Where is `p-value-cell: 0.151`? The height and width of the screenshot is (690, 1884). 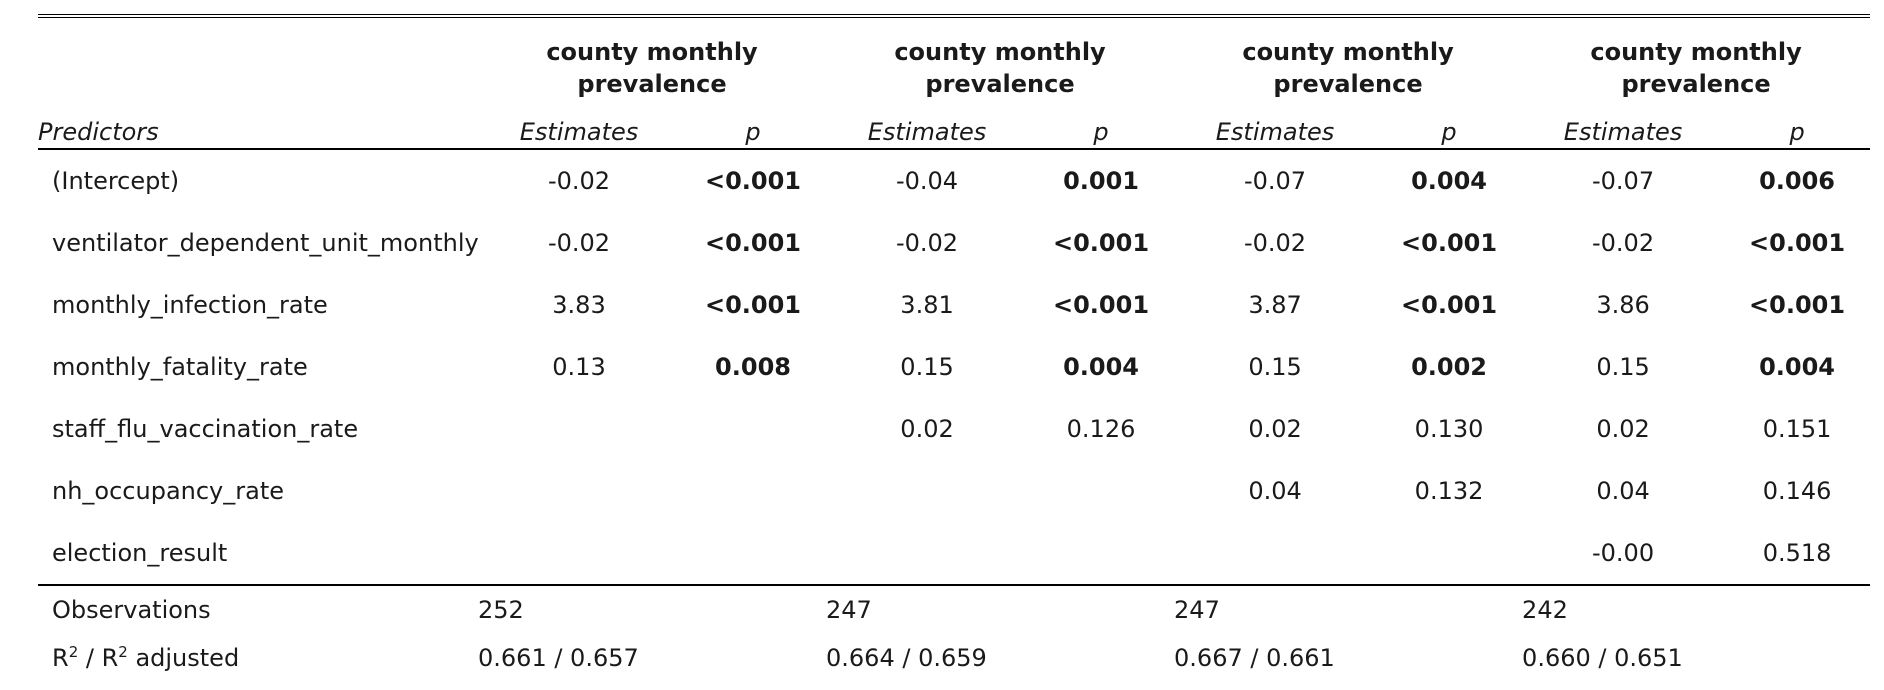 p-value-cell: 0.151 is located at coordinates (1797, 429).